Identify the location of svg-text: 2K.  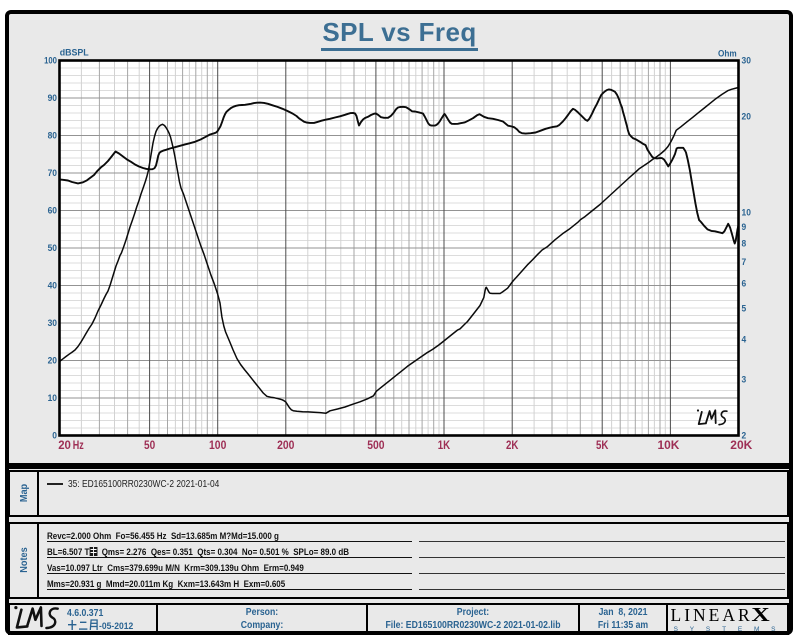
(512, 445).